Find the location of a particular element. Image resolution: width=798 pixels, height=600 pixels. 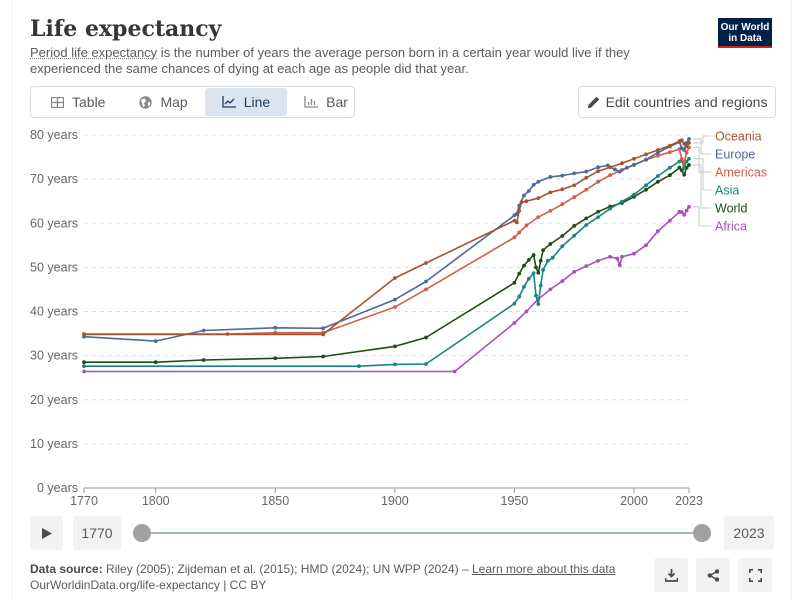

tab-table: Table is located at coordinates (78, 102).